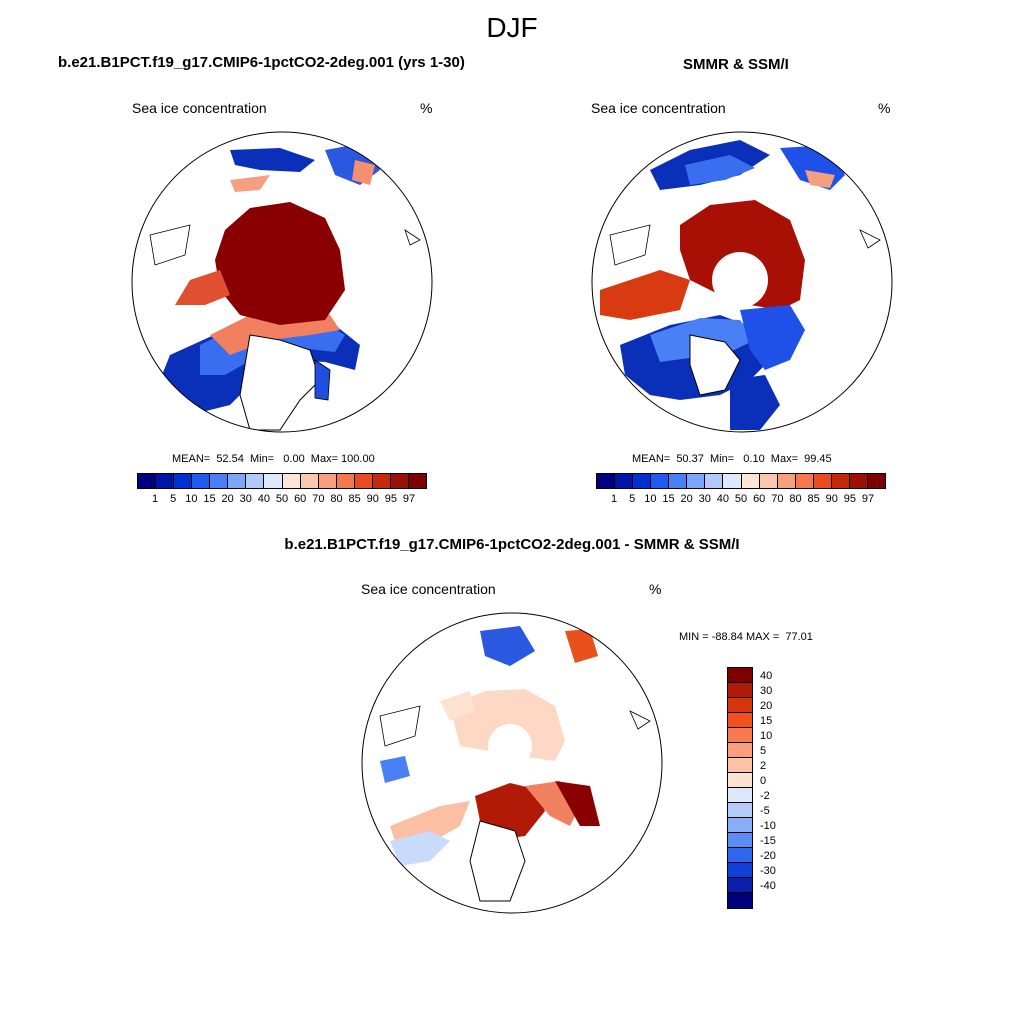 The image size is (1024, 1024). I want to click on obs-stats: MEAN= 50.37 Min= 0.10 Max= 99.45, so click(732, 459).